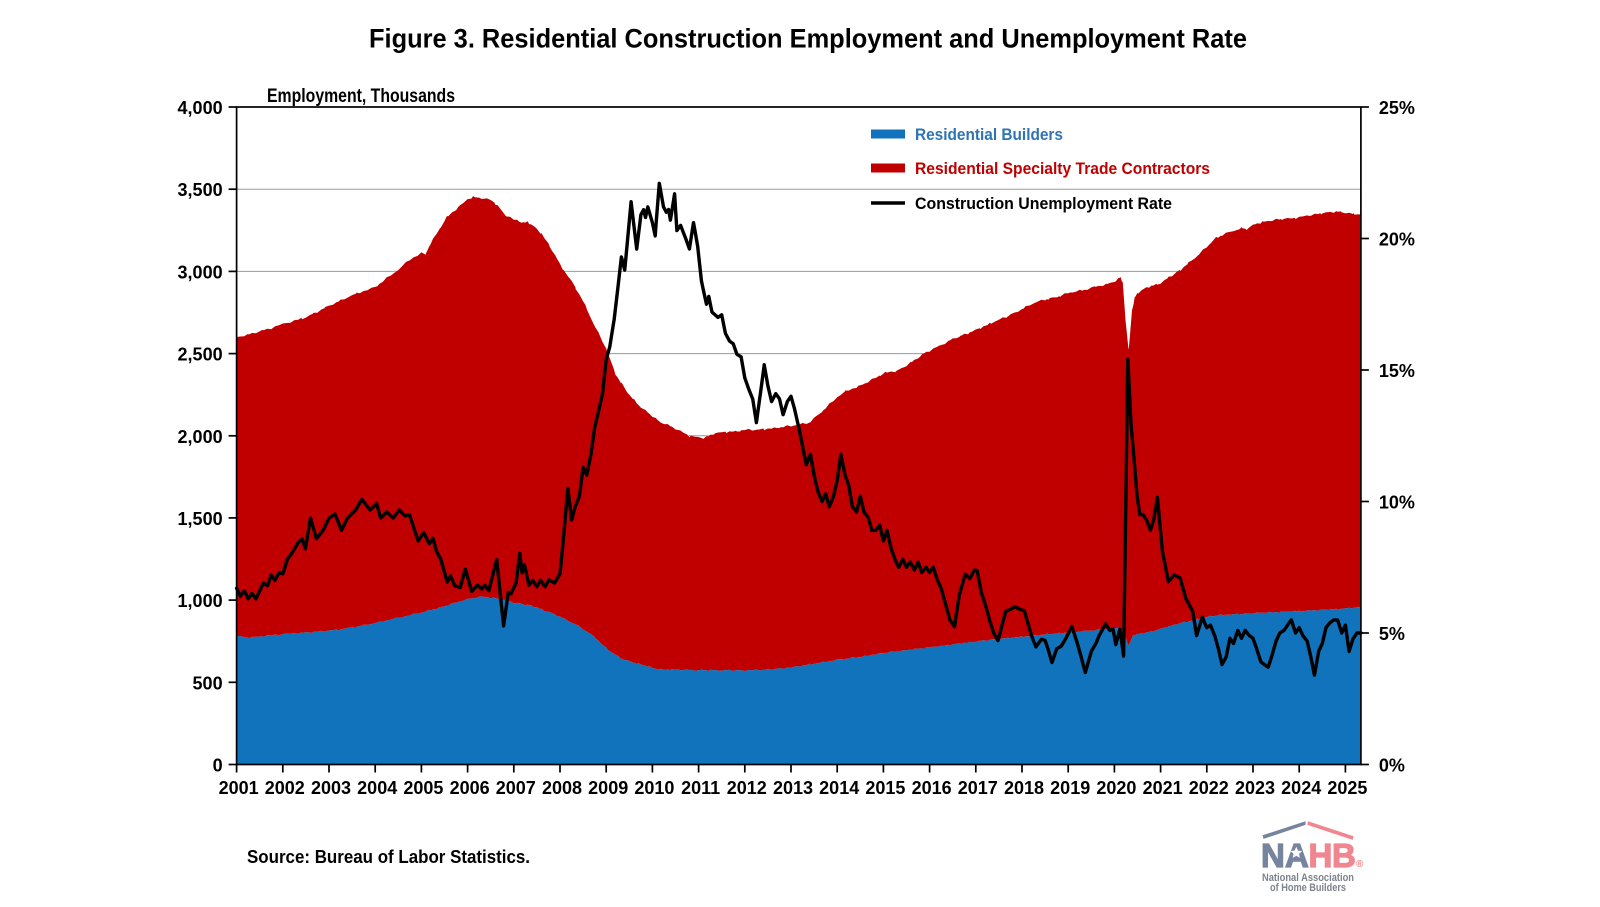 The width and height of the screenshot is (1600, 907). Describe the element at coordinates (1301, 788) in the screenshot. I see `svg-text: 2024` at that location.